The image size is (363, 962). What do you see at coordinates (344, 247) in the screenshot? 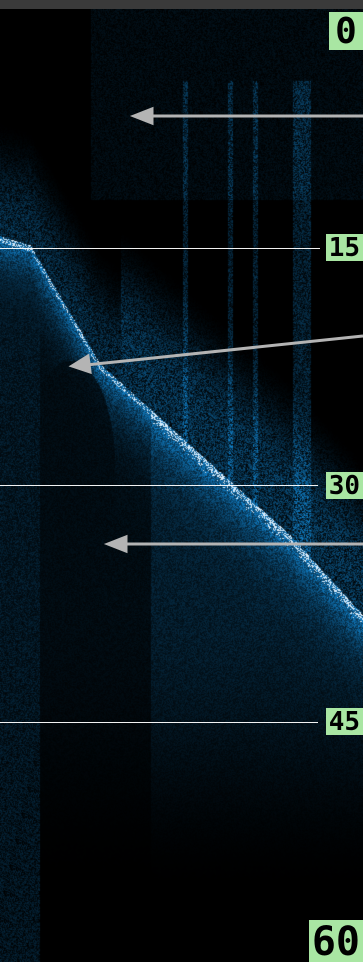
I see `depth-label-15: 15` at bounding box center [344, 247].